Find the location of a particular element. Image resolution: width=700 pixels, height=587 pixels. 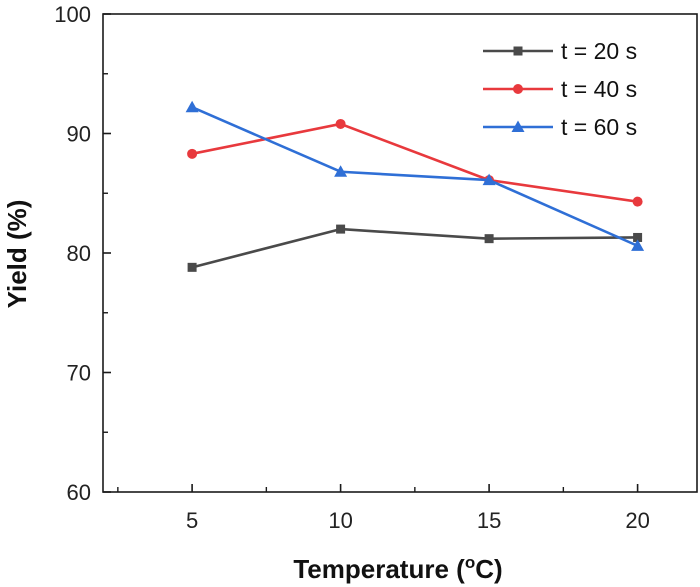

legend-item: t = 60 s is located at coordinates (560, 127).